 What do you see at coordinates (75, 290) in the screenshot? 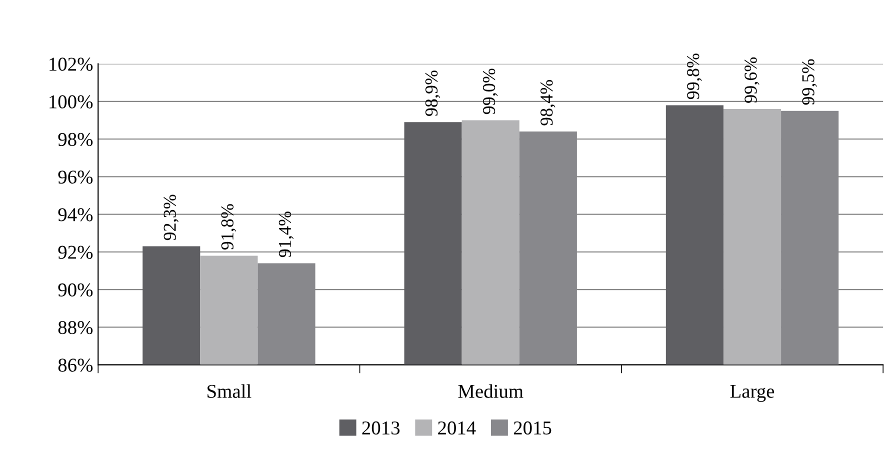
I see `y-tick-label: 90%` at bounding box center [75, 290].